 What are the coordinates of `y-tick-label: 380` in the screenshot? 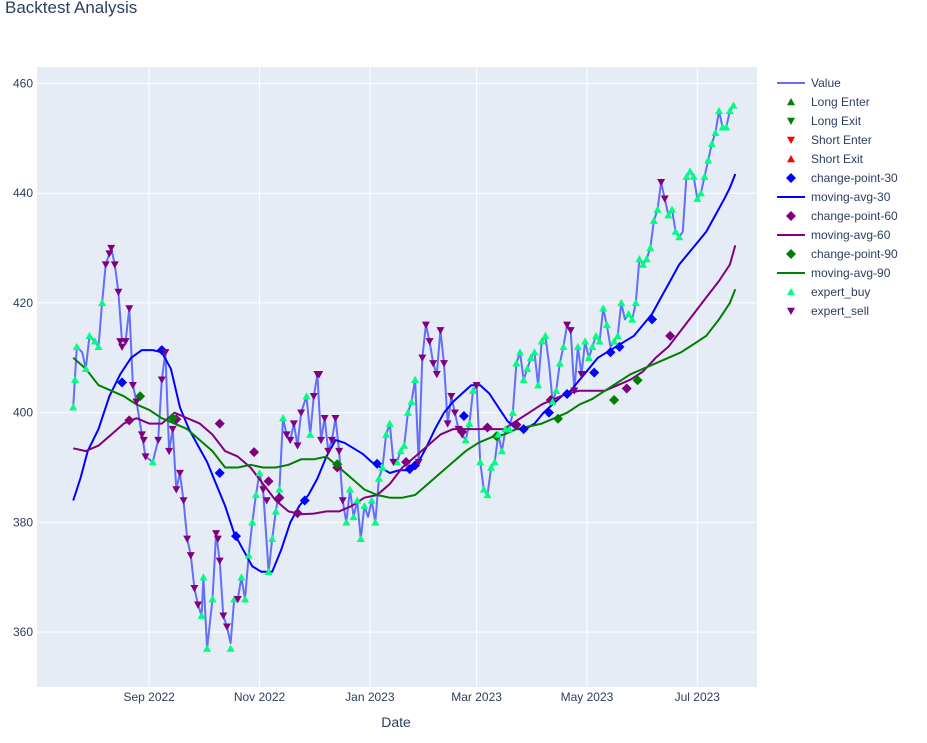 It's located at (23, 522).